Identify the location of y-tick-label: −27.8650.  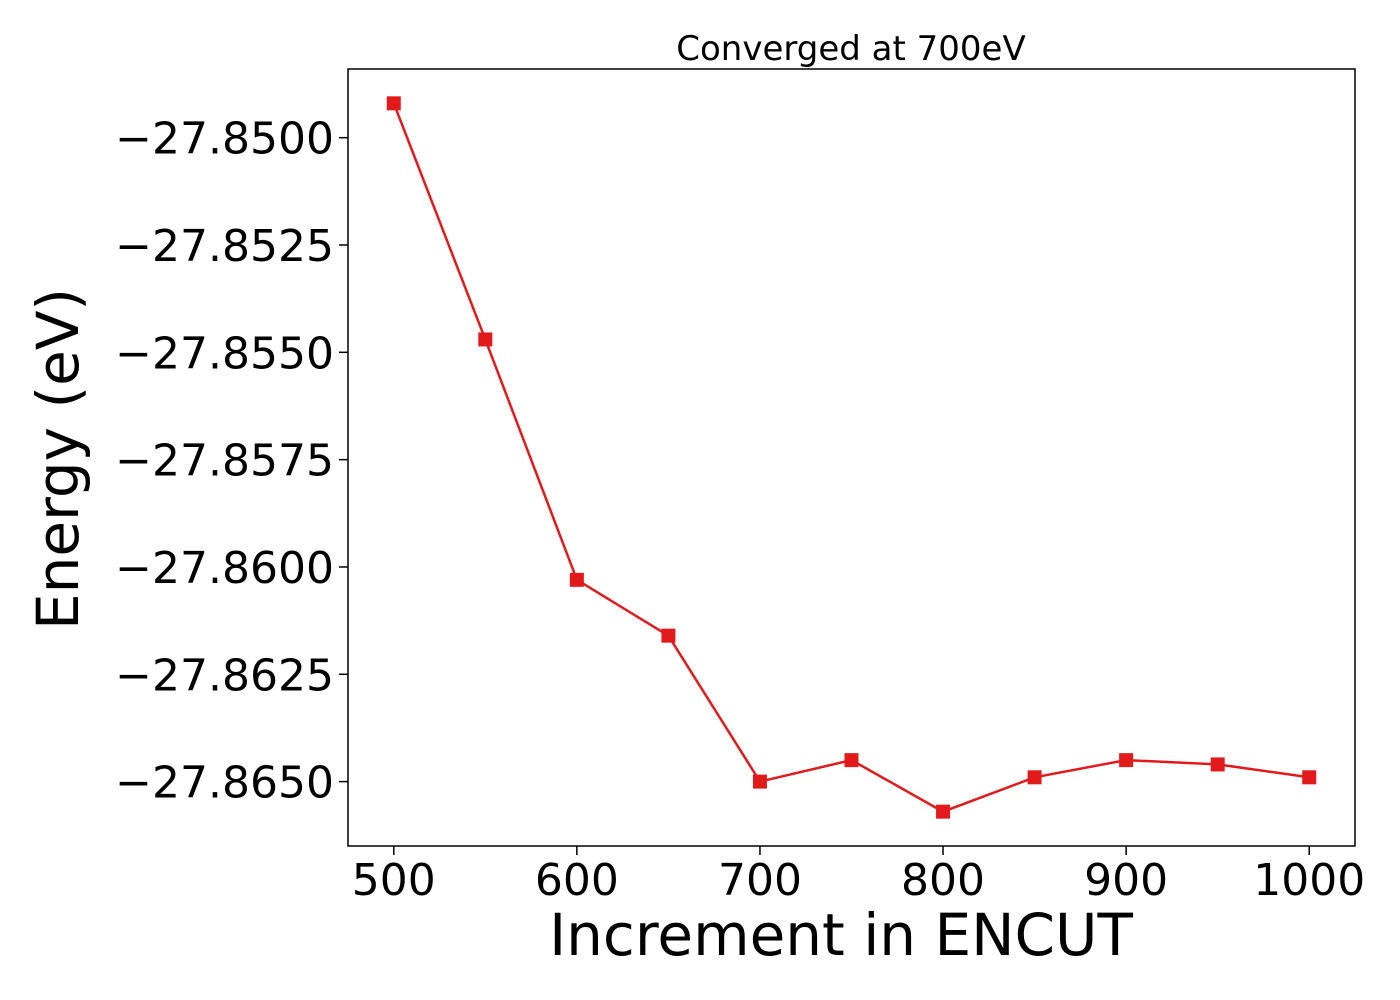
(224, 783).